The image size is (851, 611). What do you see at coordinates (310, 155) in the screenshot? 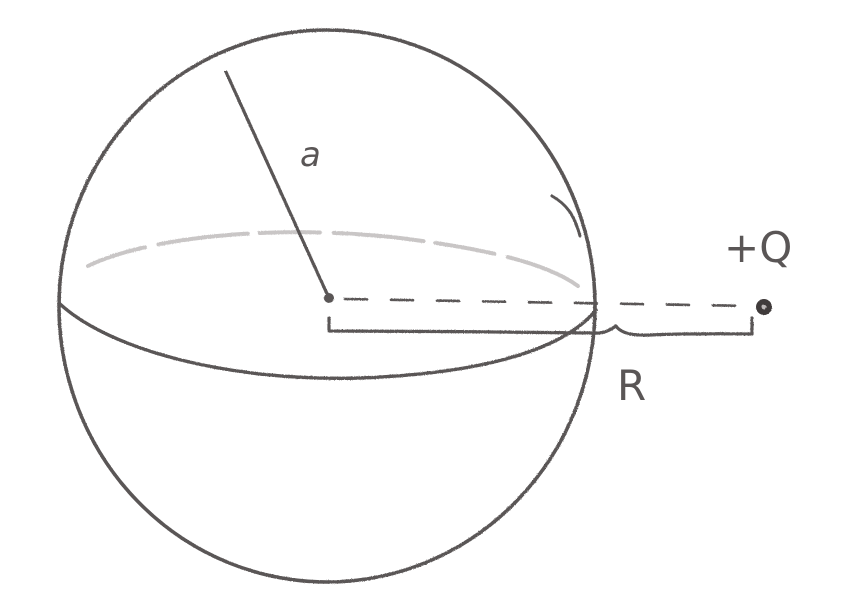
I see `radius-label: a` at bounding box center [310, 155].